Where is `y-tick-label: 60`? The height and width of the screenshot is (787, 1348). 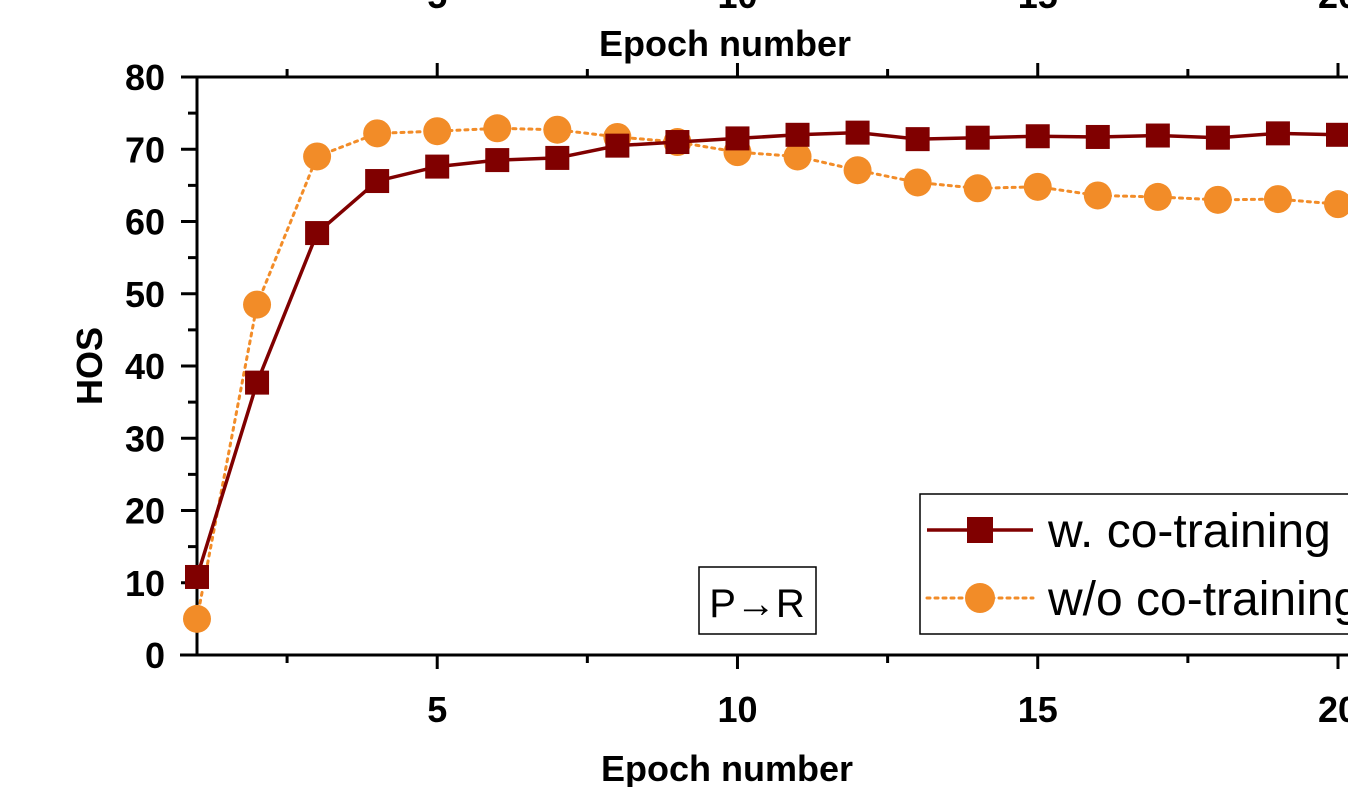
y-tick-label: 60 is located at coordinates (145, 222).